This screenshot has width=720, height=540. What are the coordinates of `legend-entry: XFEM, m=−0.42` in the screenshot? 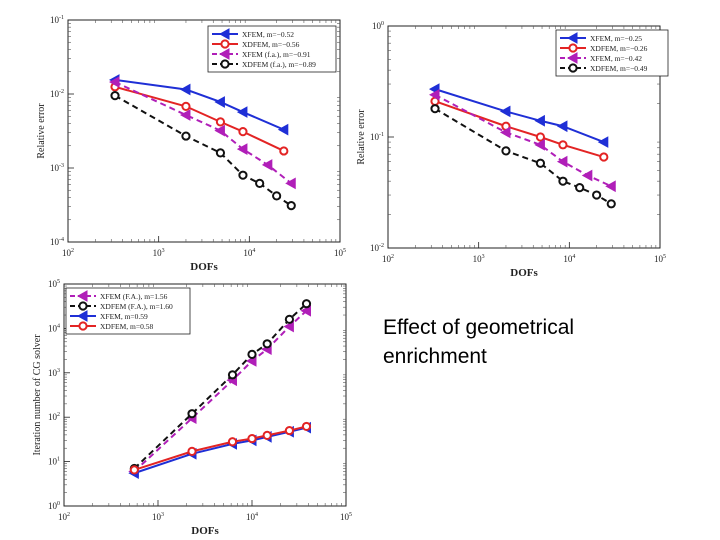 It's located at (616, 58).